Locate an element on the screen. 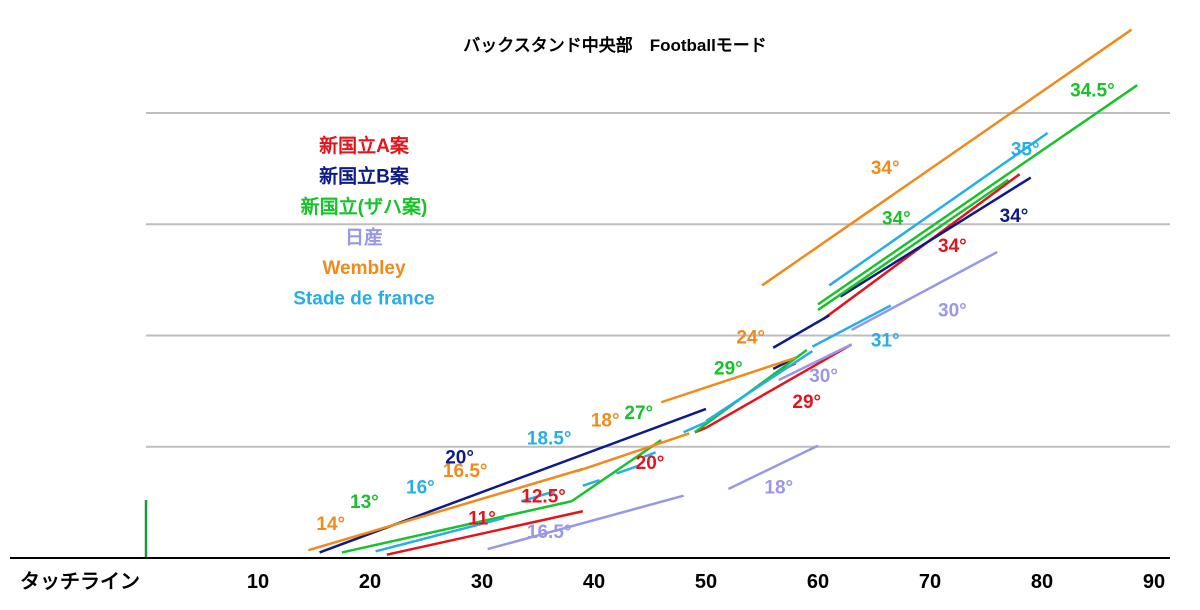  touchline-label: タッチライン is located at coordinates (80, 581).